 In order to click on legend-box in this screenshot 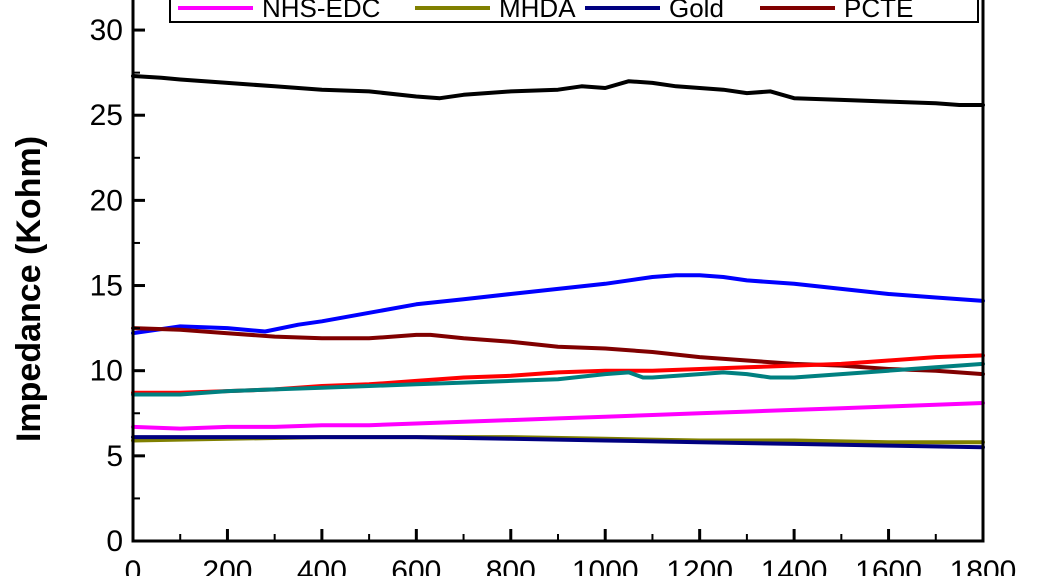, I will do `click(574, 11)`.